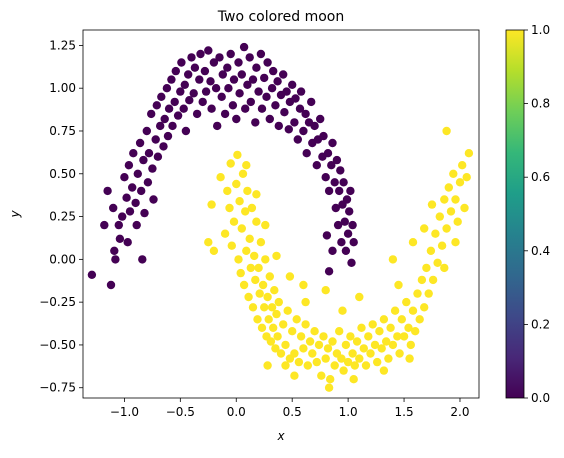  Describe the element at coordinates (57, 302) in the screenshot. I see `y-tick-label: −0.25` at that location.